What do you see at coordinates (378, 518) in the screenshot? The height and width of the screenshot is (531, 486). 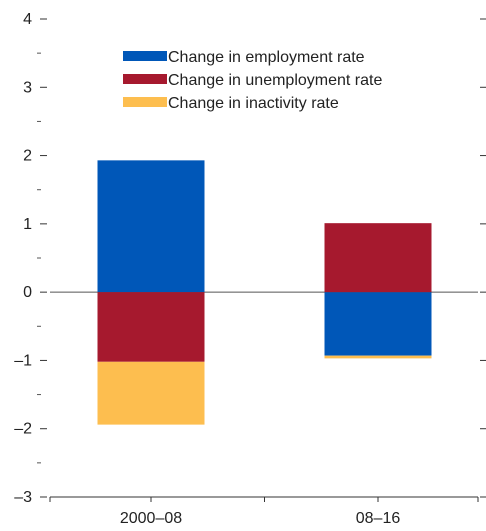 I see `x-tick-label: 08–16` at bounding box center [378, 518].